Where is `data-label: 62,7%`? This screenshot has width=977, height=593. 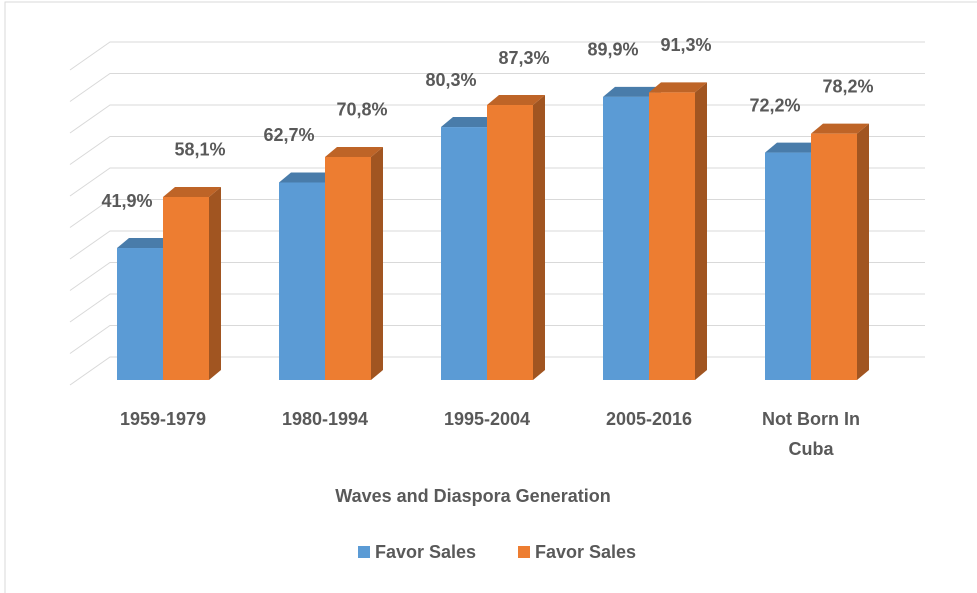 data-label: 62,7% is located at coordinates (288, 135).